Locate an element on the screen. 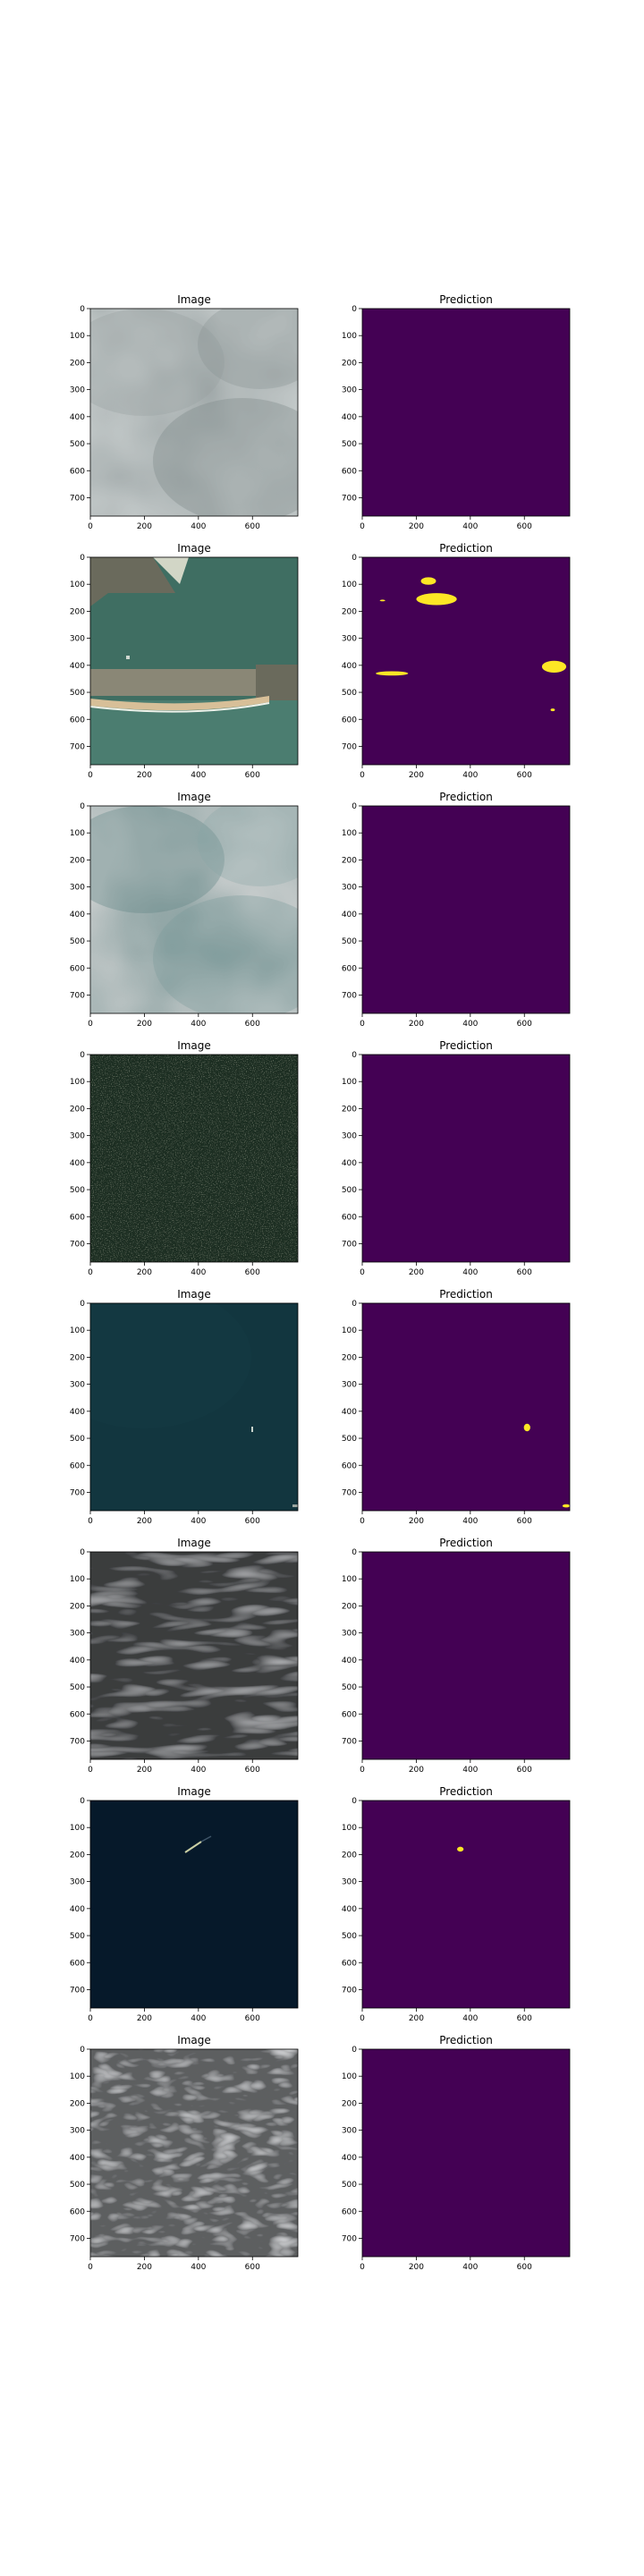  prediction-panel-frame is located at coordinates (466, 1158).